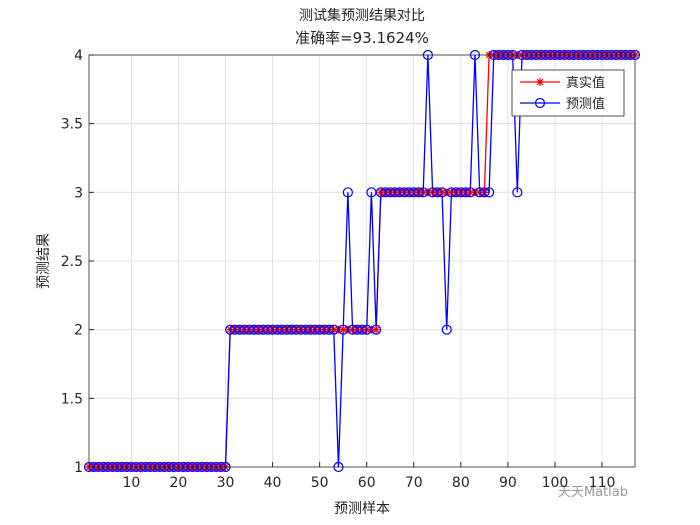  Describe the element at coordinates (585, 104) in the screenshot. I see `legend-label: 预测值` at that location.